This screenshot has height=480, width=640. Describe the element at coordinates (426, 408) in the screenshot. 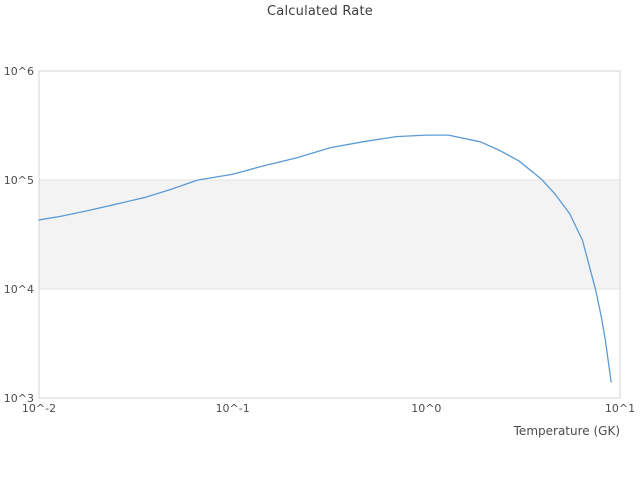

I see `x-tick-label: 10^0` at that location.